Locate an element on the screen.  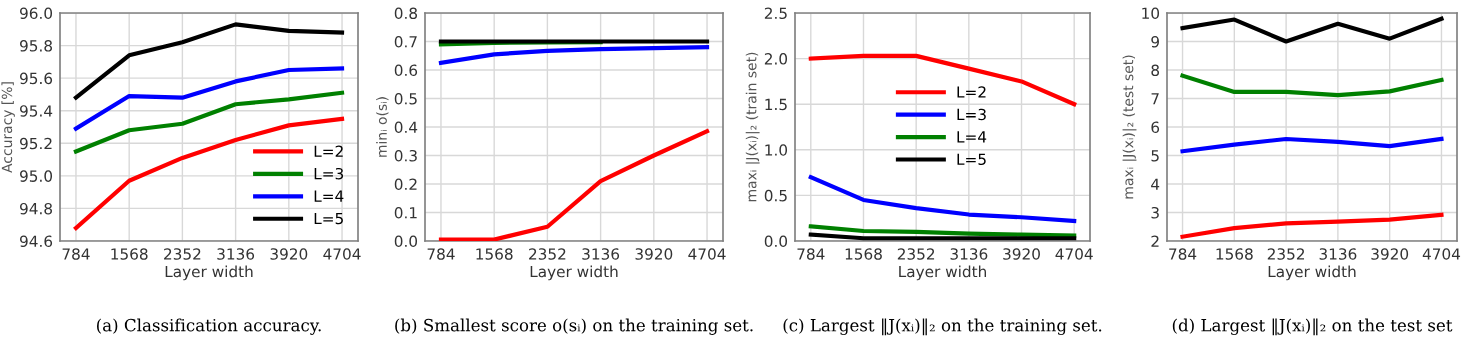
y-tick-label: 6 is located at coordinates (1155, 127).